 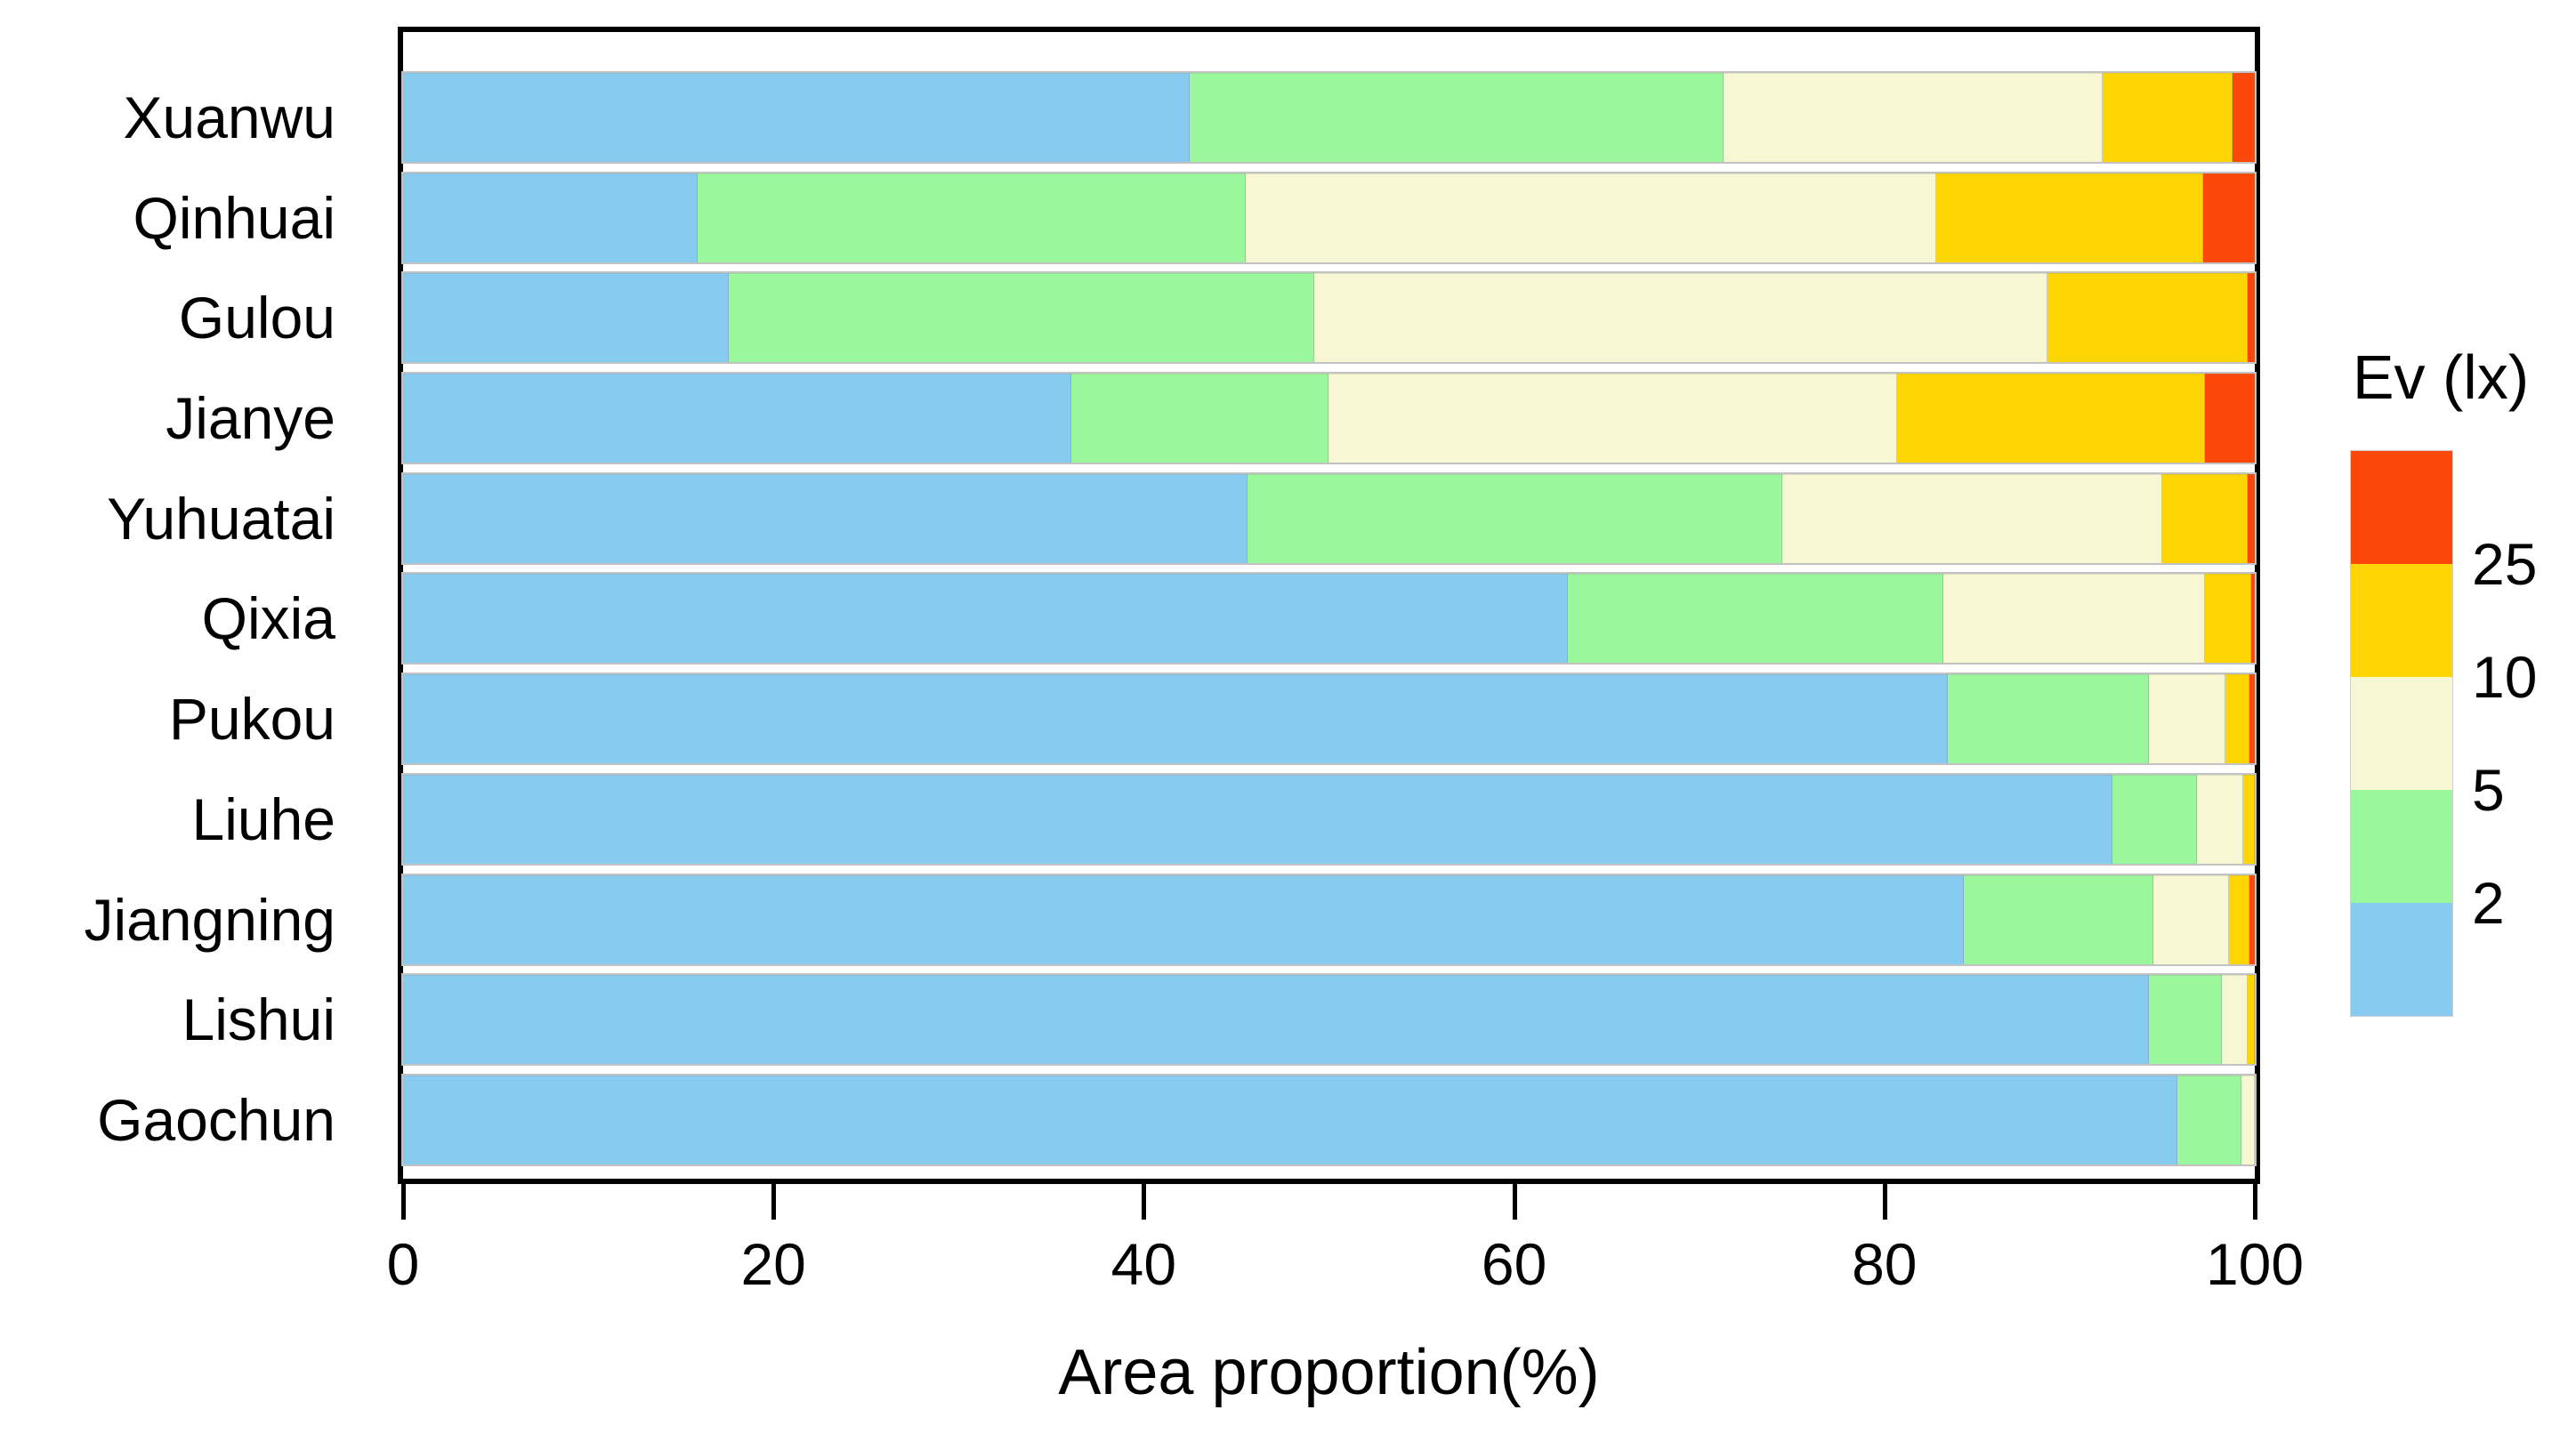 I want to click on x-axis-title: Area proportion(%), so click(x=1329, y=1372).